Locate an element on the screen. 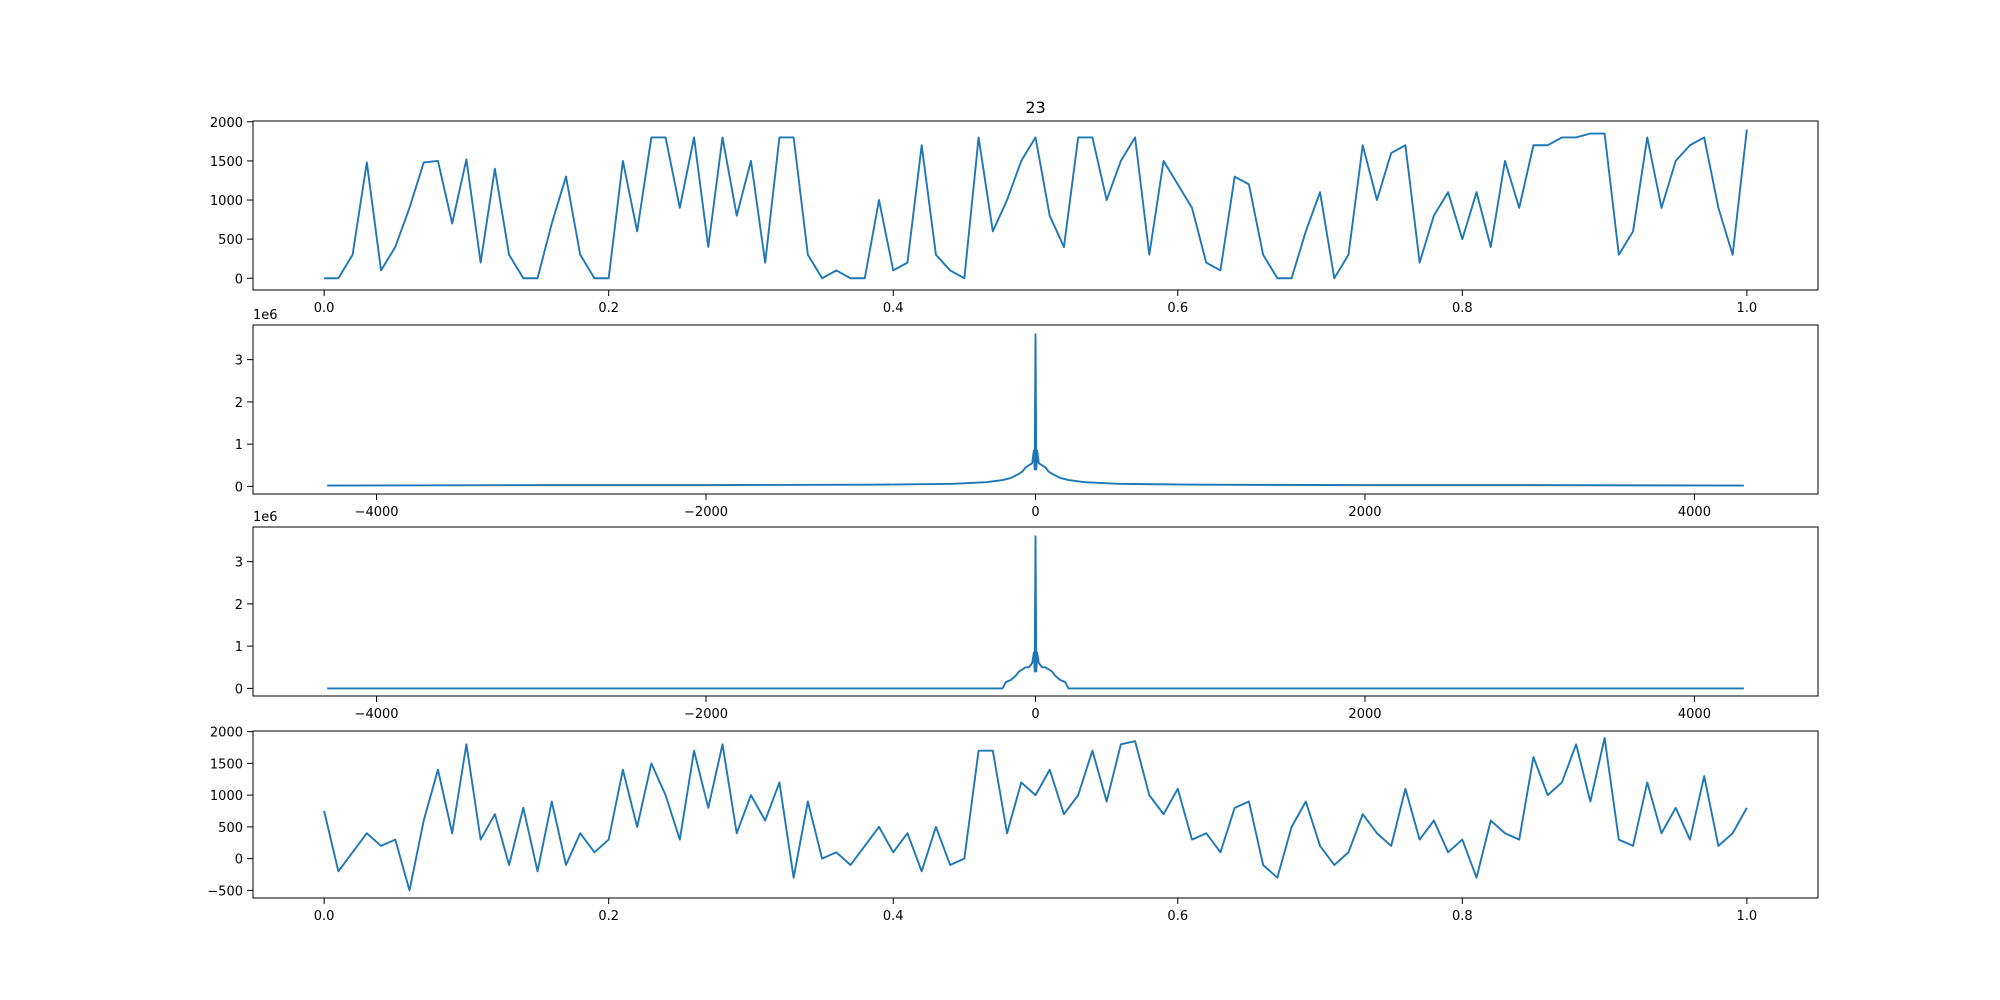 The height and width of the screenshot is (1000, 2000). y-tick-label: −500 is located at coordinates (225, 891).